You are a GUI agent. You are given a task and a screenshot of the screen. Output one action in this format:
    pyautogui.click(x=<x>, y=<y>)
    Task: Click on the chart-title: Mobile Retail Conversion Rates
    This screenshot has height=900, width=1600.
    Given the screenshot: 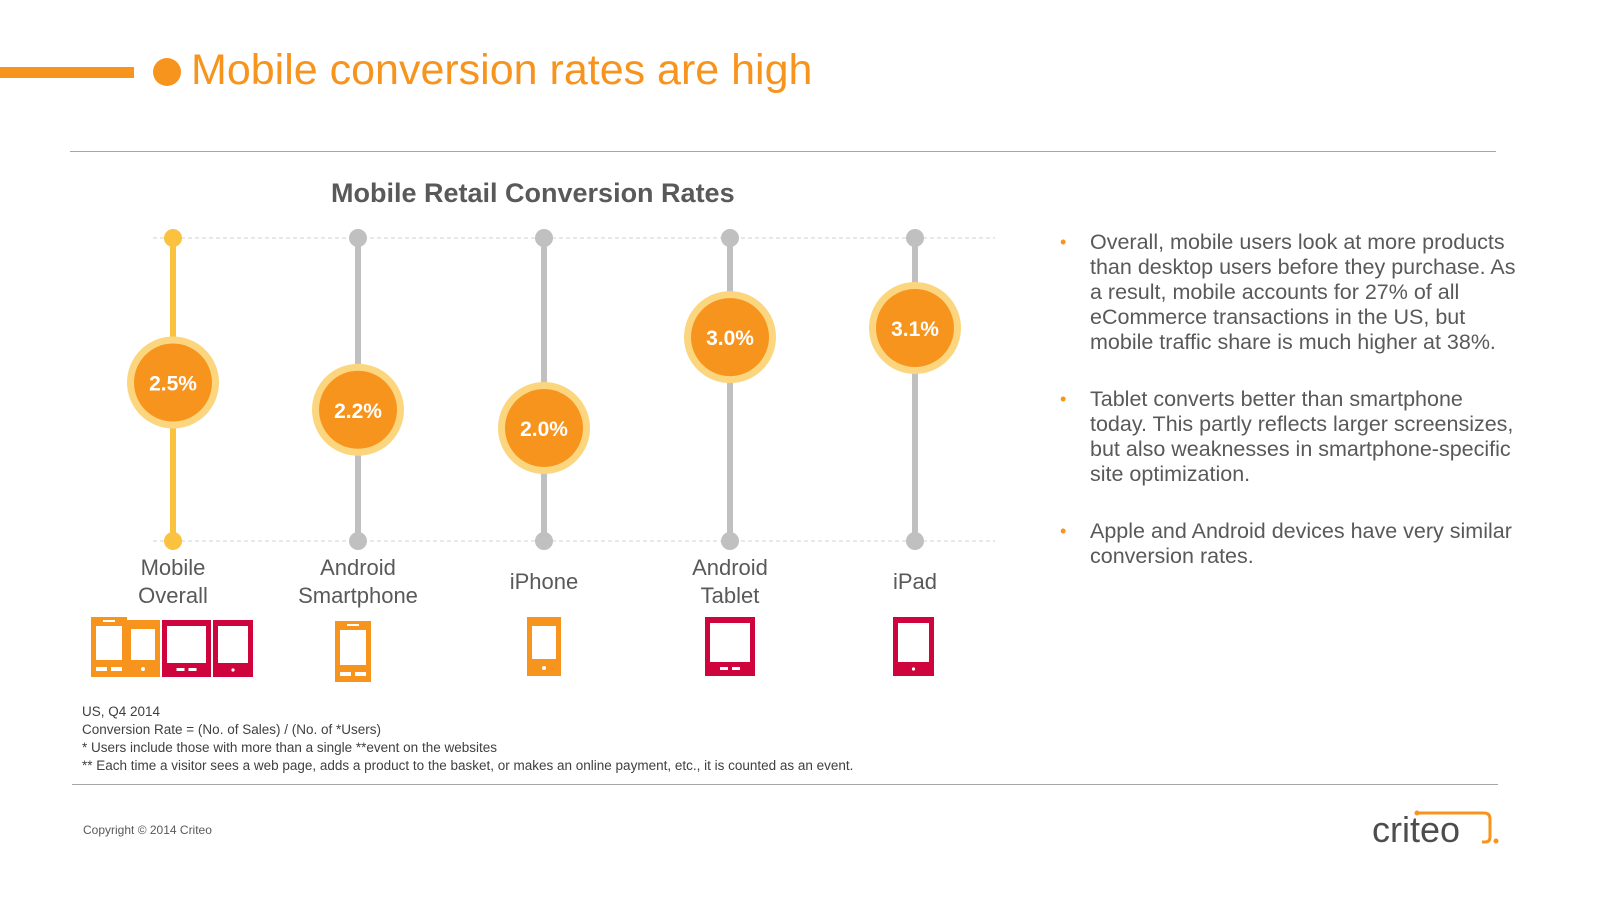 What is the action you would take?
    pyautogui.click(x=533, y=193)
    